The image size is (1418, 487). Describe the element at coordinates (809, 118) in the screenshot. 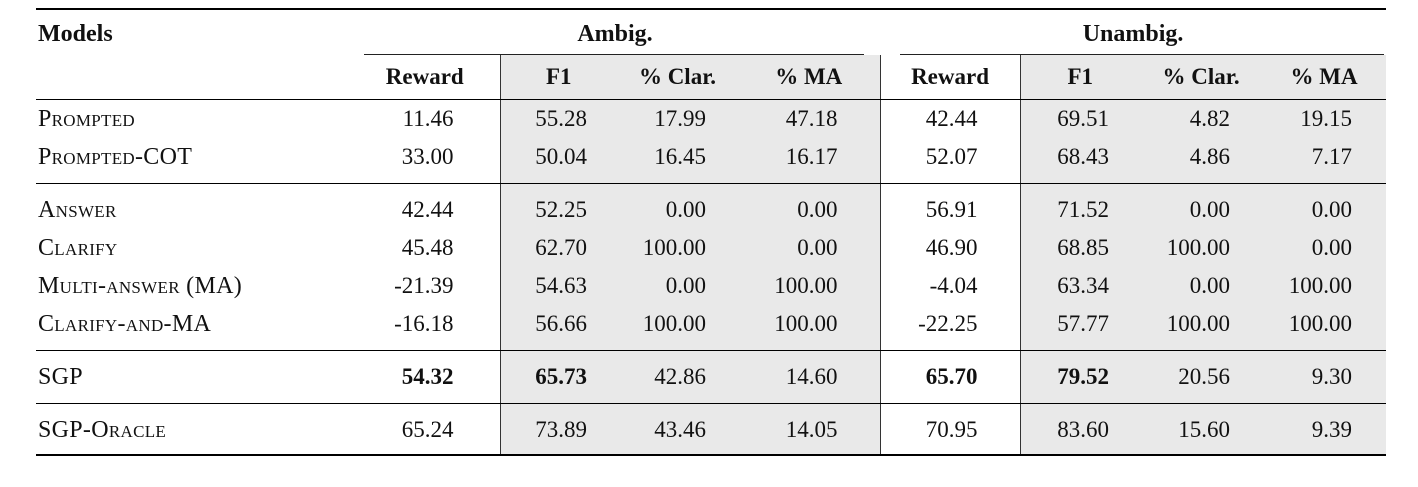

I see `cell-ambig-ma: 47.18` at that location.